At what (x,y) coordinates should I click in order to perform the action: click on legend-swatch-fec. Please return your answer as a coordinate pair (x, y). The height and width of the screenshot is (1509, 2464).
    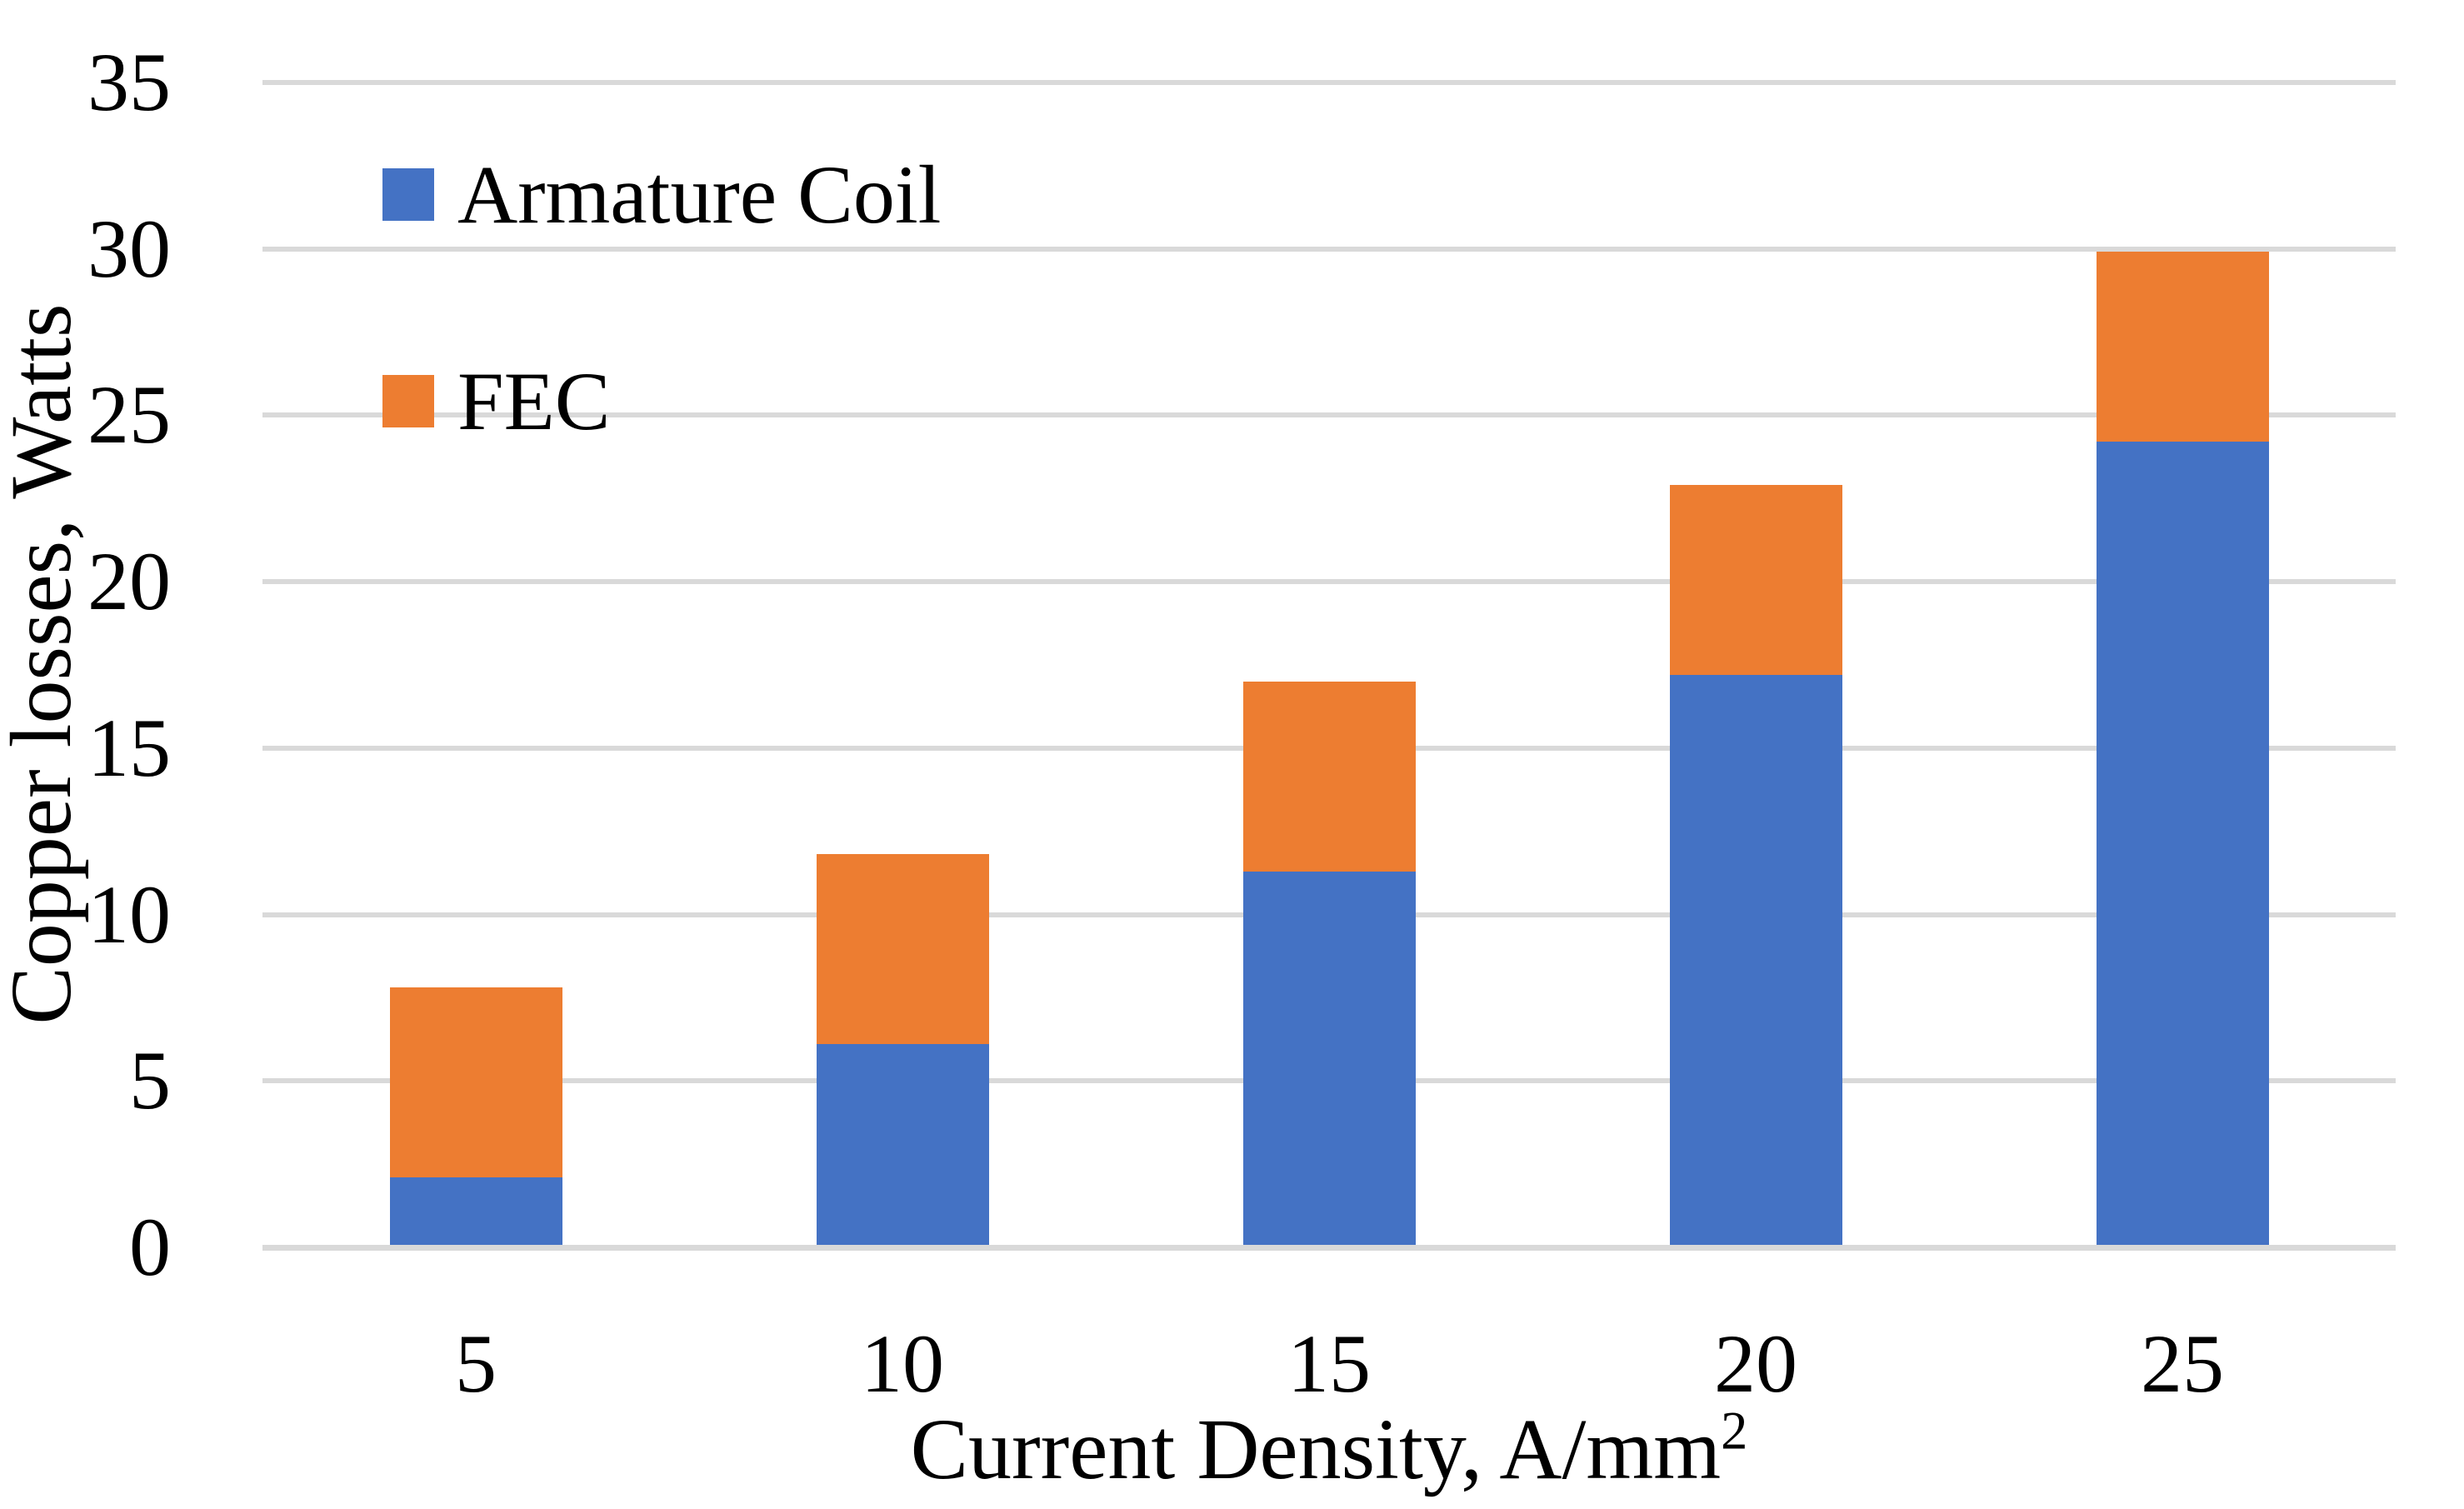
    Looking at the image, I should click on (408, 401).